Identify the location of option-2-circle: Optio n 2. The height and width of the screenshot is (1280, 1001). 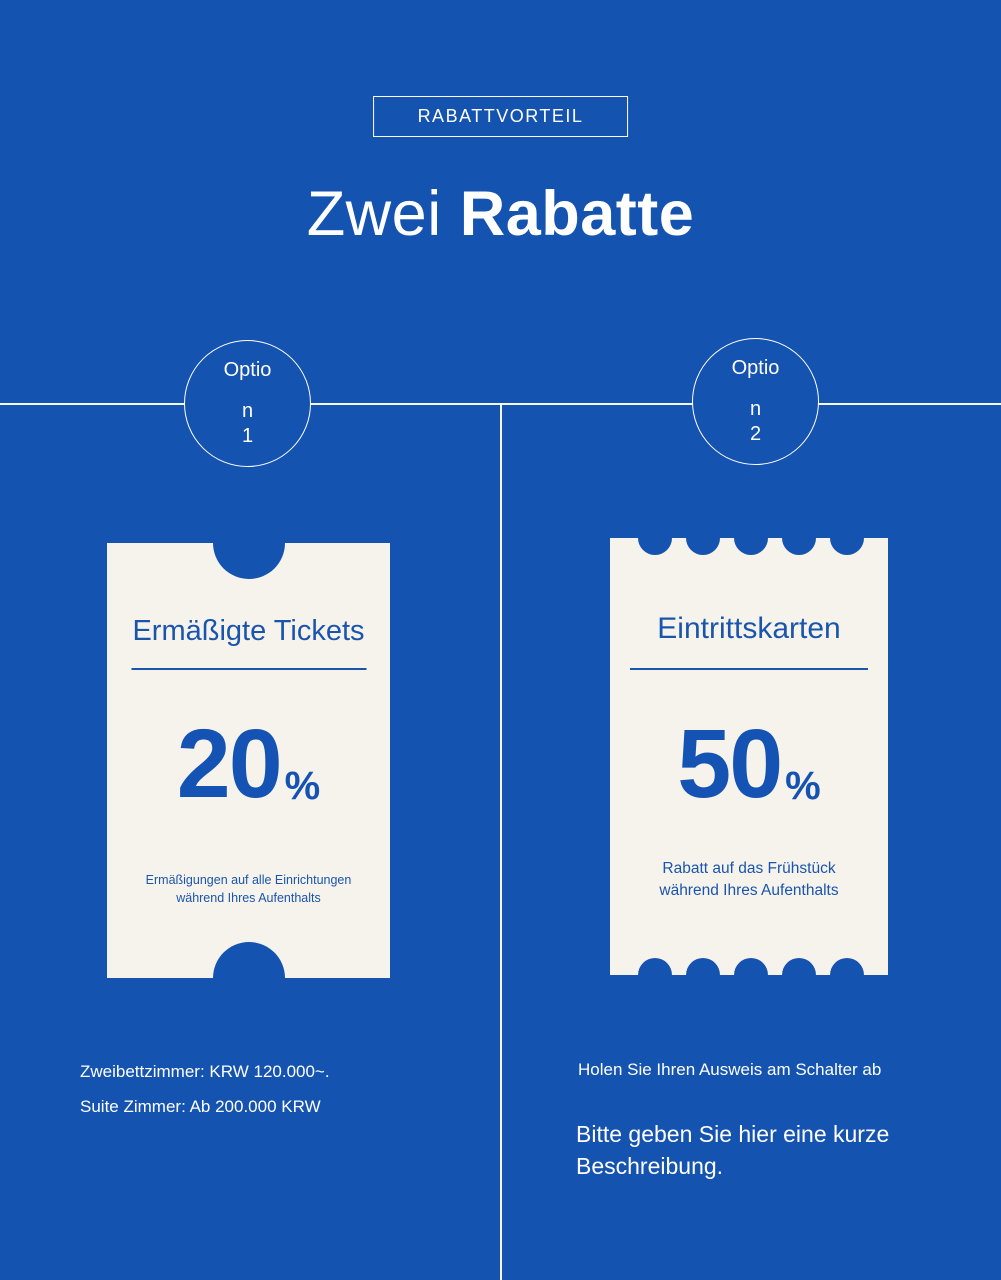
(755, 401).